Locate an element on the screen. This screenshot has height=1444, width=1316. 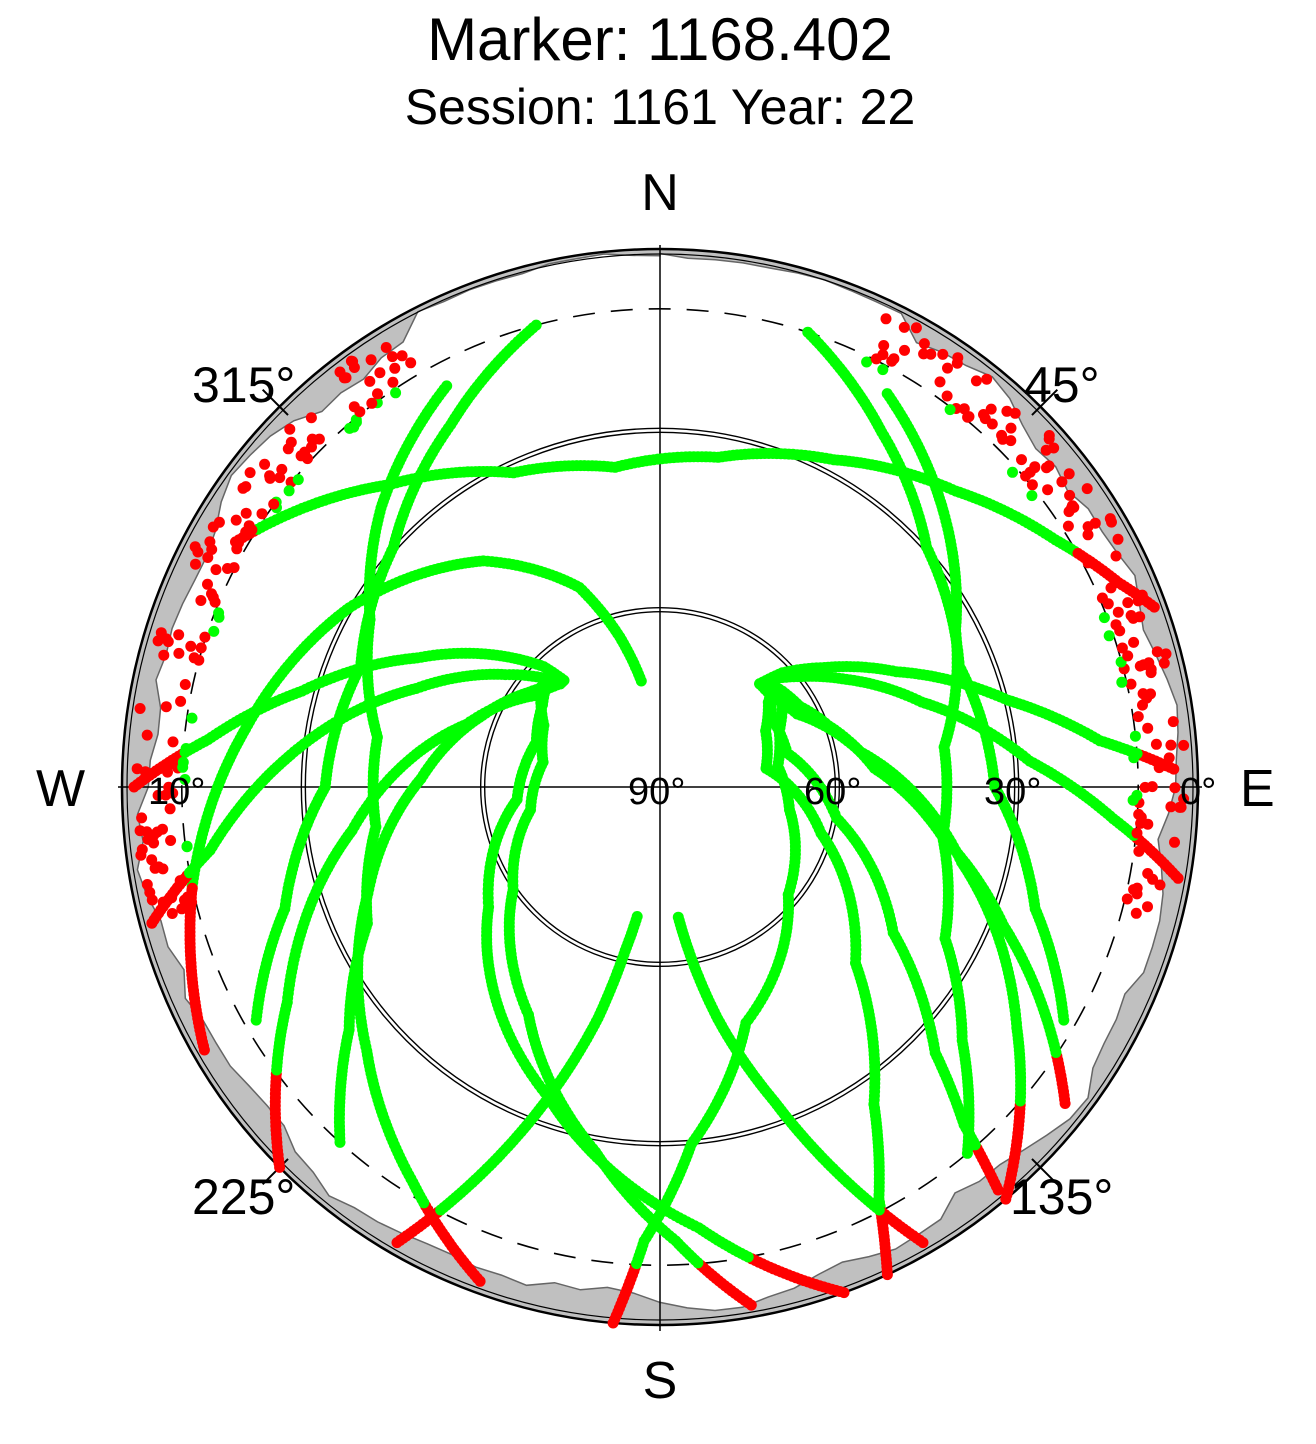
chart-subtitle: Session: 1161 Year: 22 is located at coordinates (660, 107).